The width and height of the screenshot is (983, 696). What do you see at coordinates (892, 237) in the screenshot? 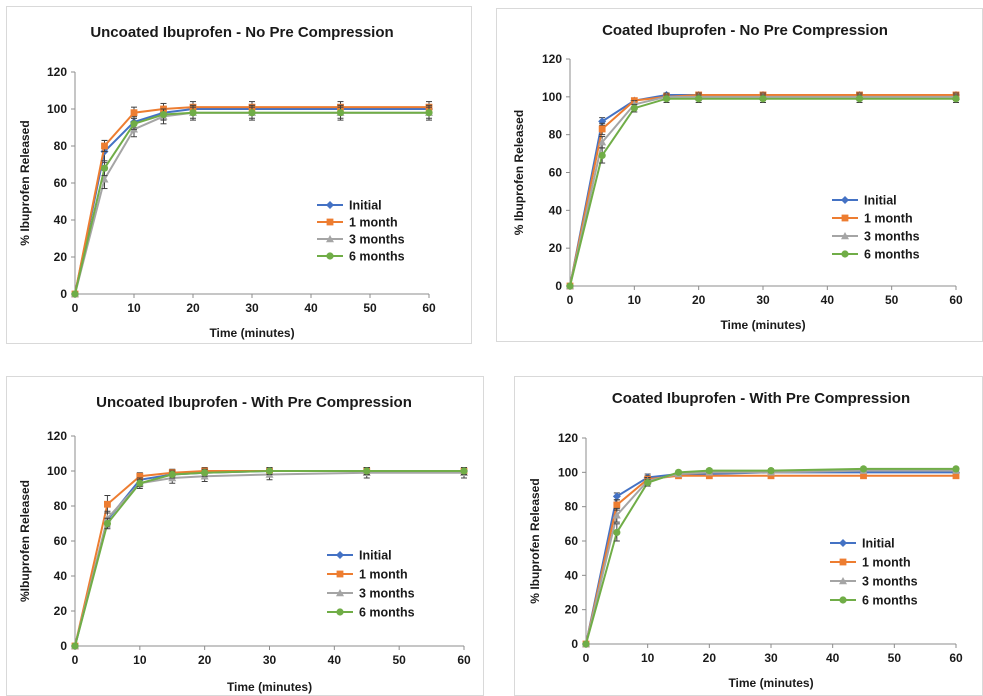
I see `legend-label: 3 months` at bounding box center [892, 237].